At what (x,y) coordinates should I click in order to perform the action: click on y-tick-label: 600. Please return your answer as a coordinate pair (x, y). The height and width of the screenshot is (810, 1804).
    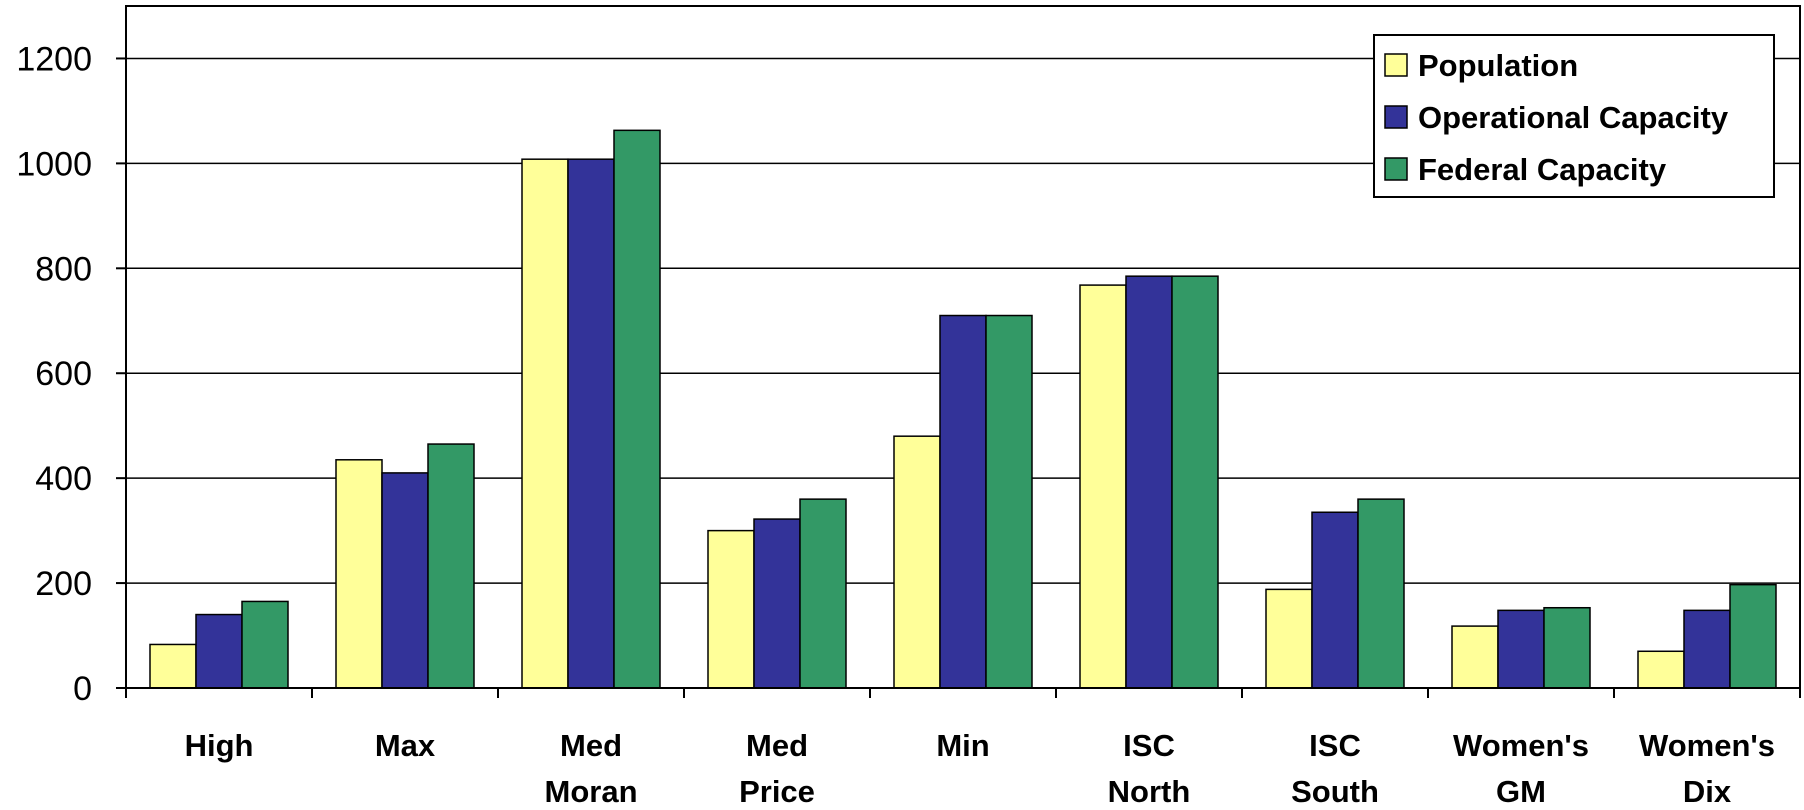
    Looking at the image, I should click on (63, 374).